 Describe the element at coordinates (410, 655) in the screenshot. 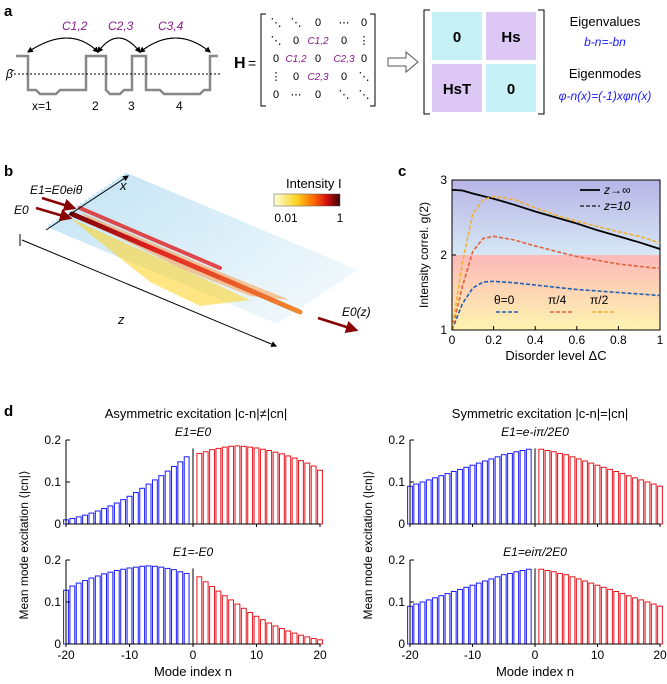

I see `xtick-label: -20` at that location.